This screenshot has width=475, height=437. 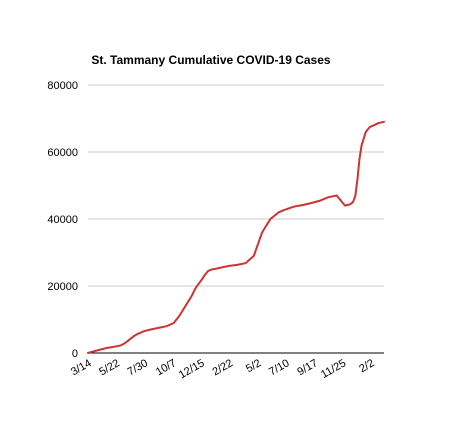 What do you see at coordinates (307, 367) in the screenshot?
I see `x-tick-label: 9/17` at bounding box center [307, 367].